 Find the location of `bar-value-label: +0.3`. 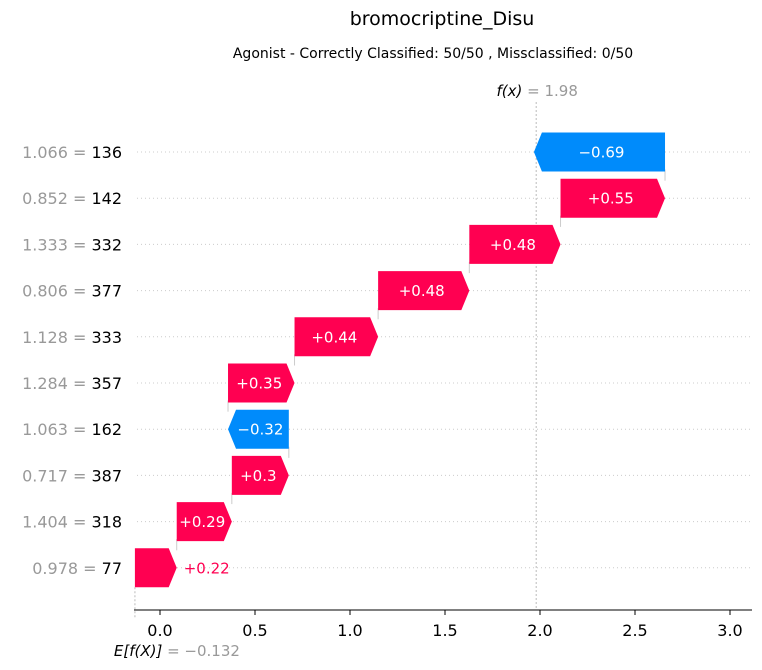

bar-value-label: +0.3 is located at coordinates (258, 476).